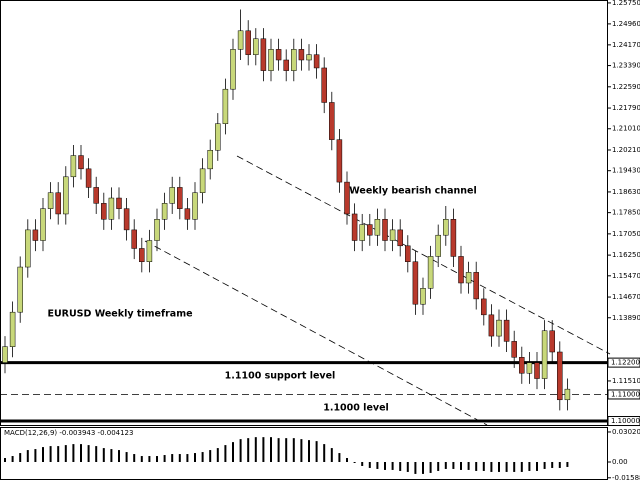 This screenshot has width=640, height=480. Describe the element at coordinates (626, 45) in the screenshot. I see `y-tick-label: 1.24170` at that location.